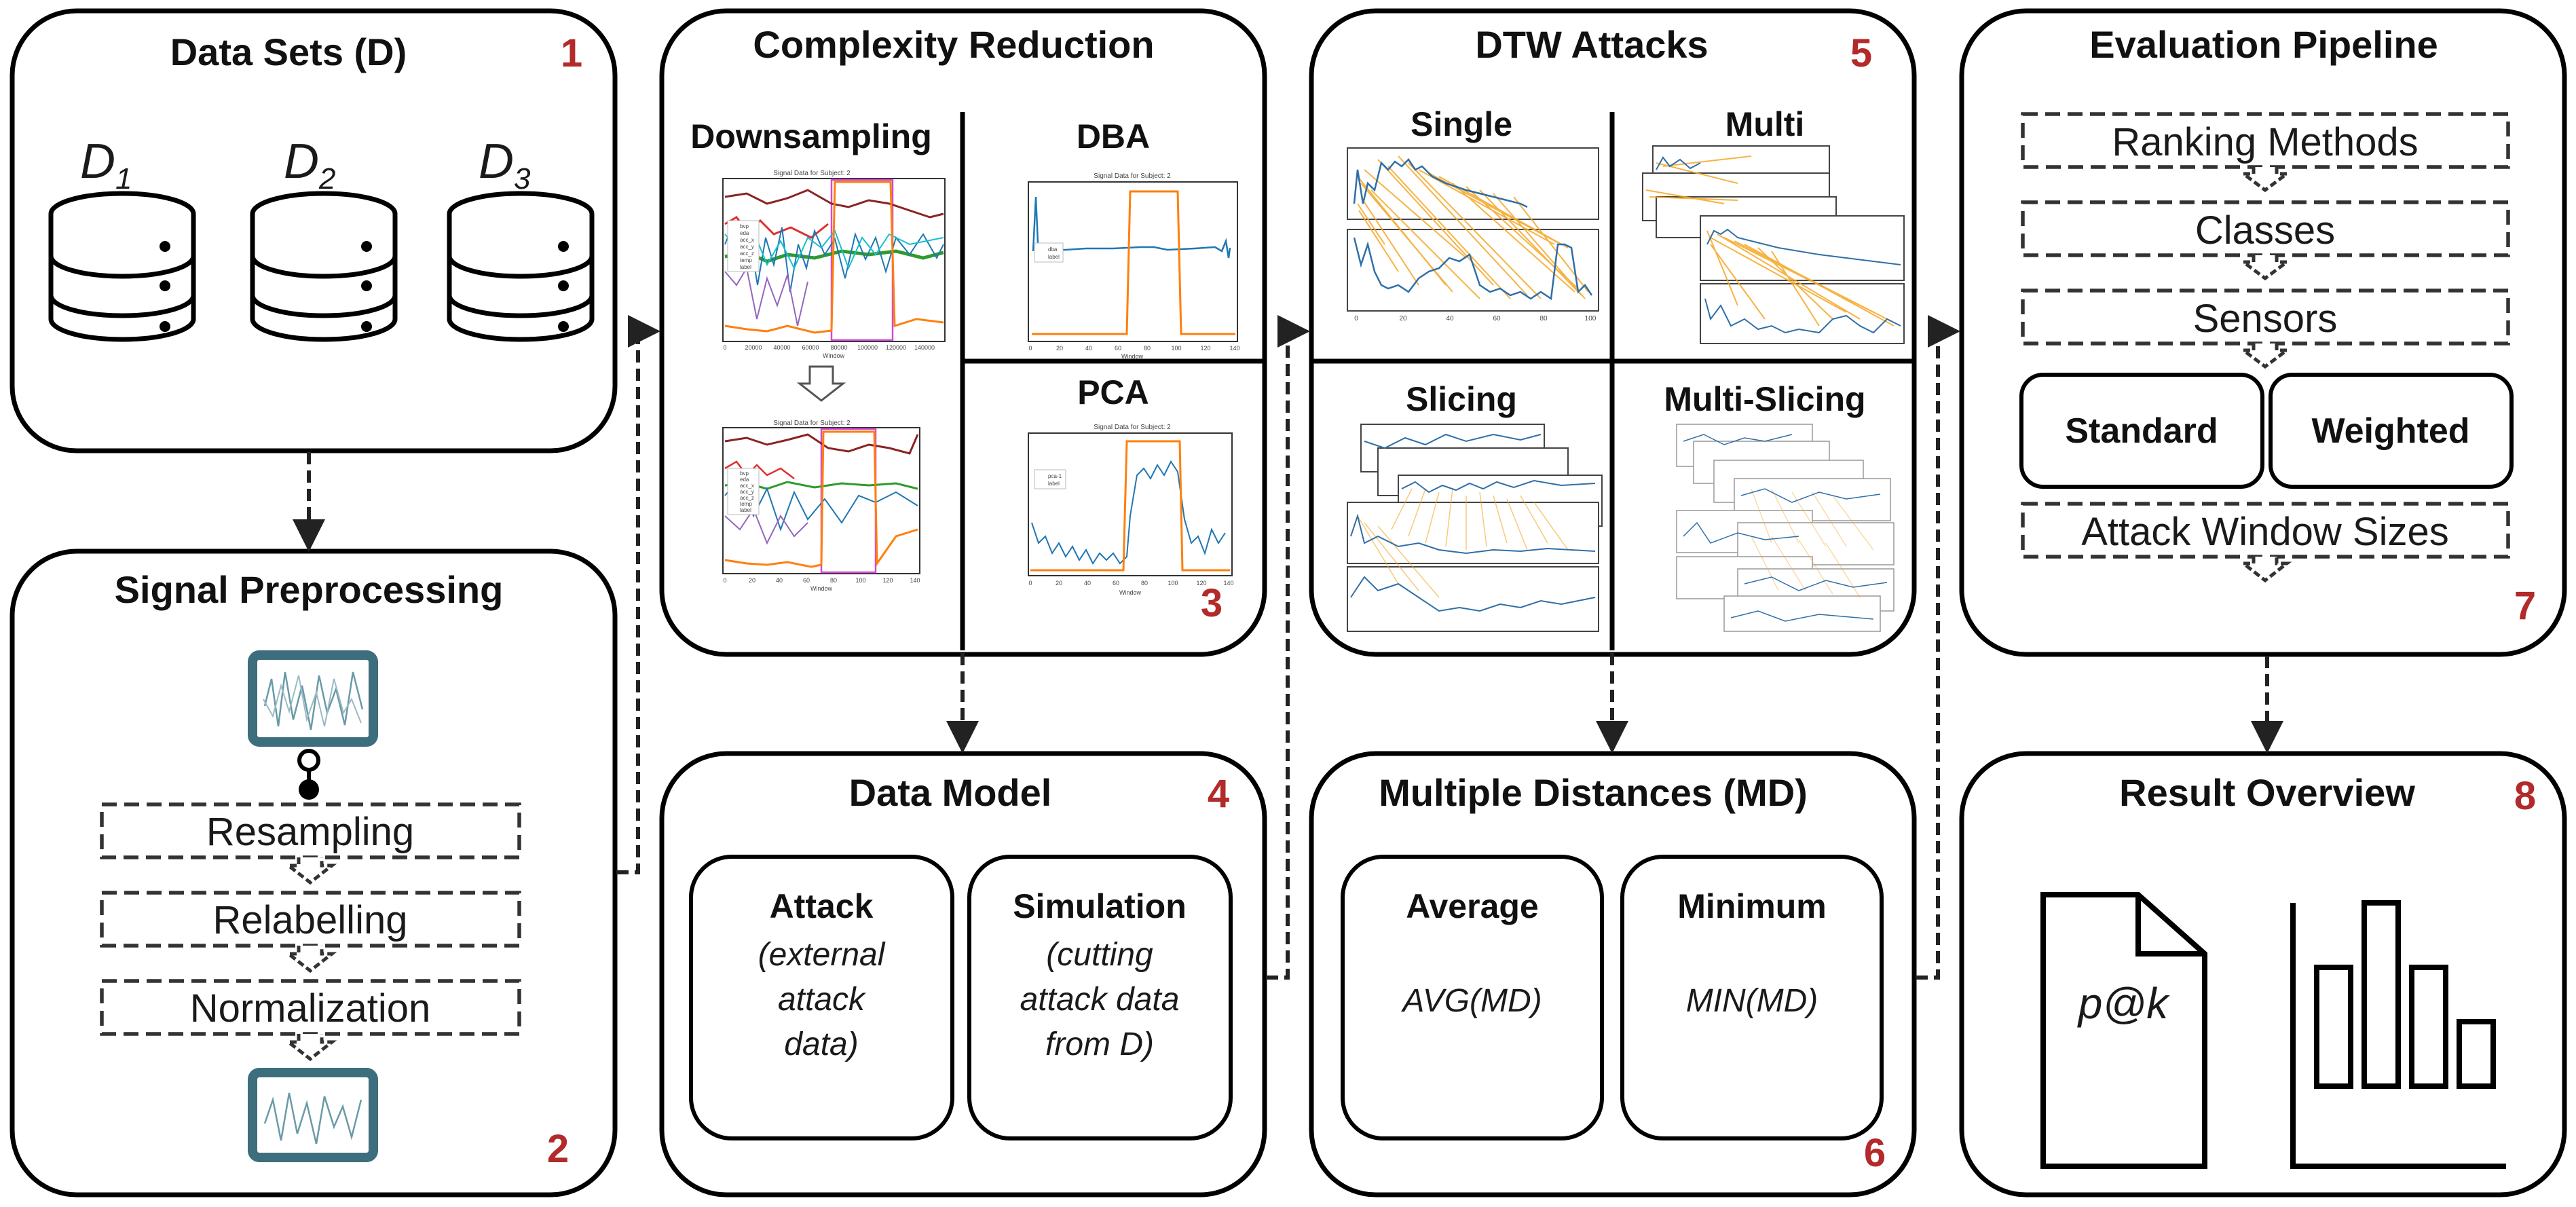  Describe the element at coordinates (310, 920) in the screenshot. I see `svg-text: Relabelling` at that location.